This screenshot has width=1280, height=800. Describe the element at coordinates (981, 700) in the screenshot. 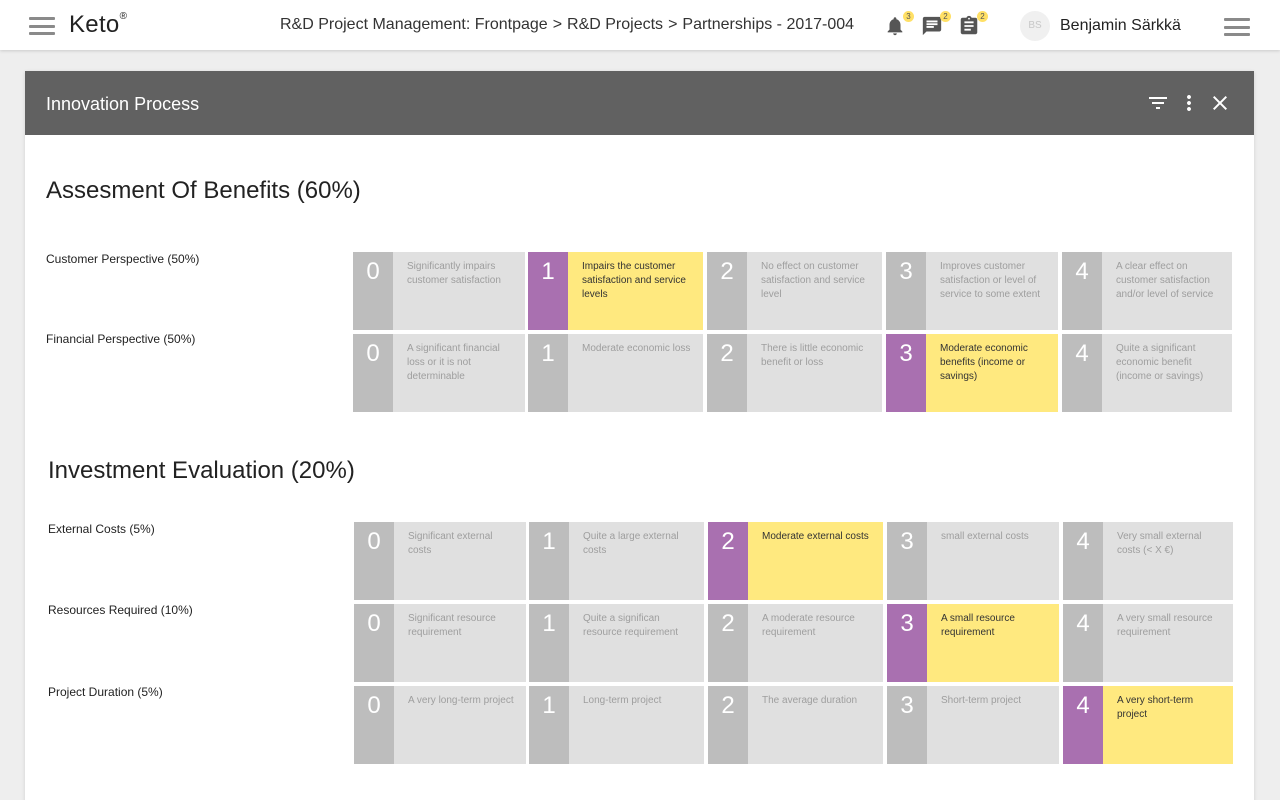

I see `rating-description: Short-term project` at that location.